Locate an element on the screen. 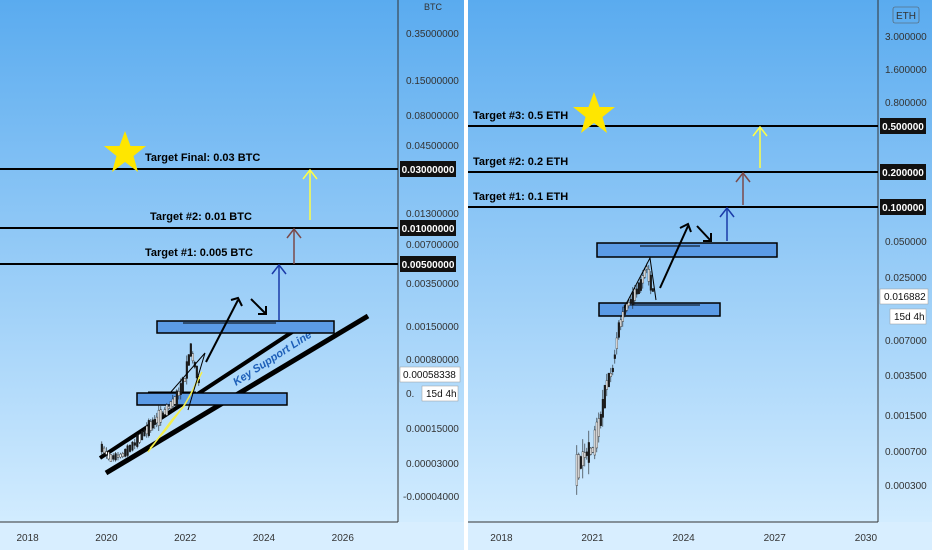  eth-target-2-arrow-head is located at coordinates (743, 177).